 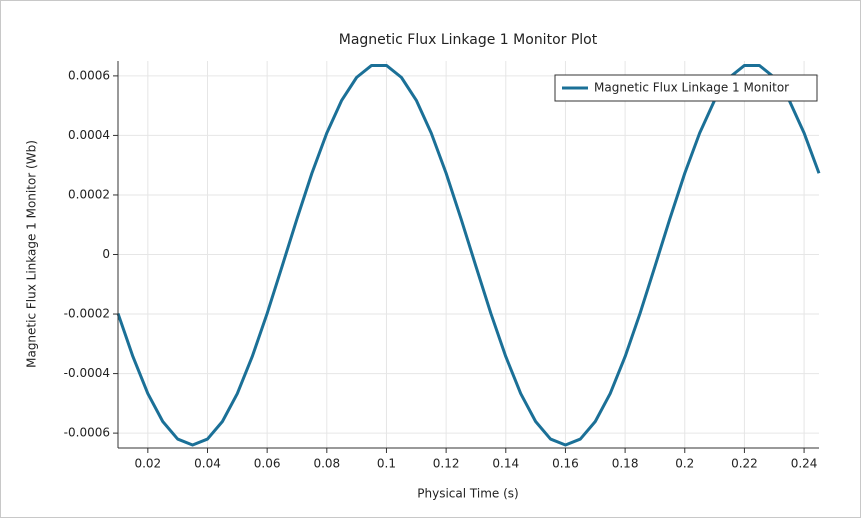 I want to click on legend-box, so click(x=686, y=88).